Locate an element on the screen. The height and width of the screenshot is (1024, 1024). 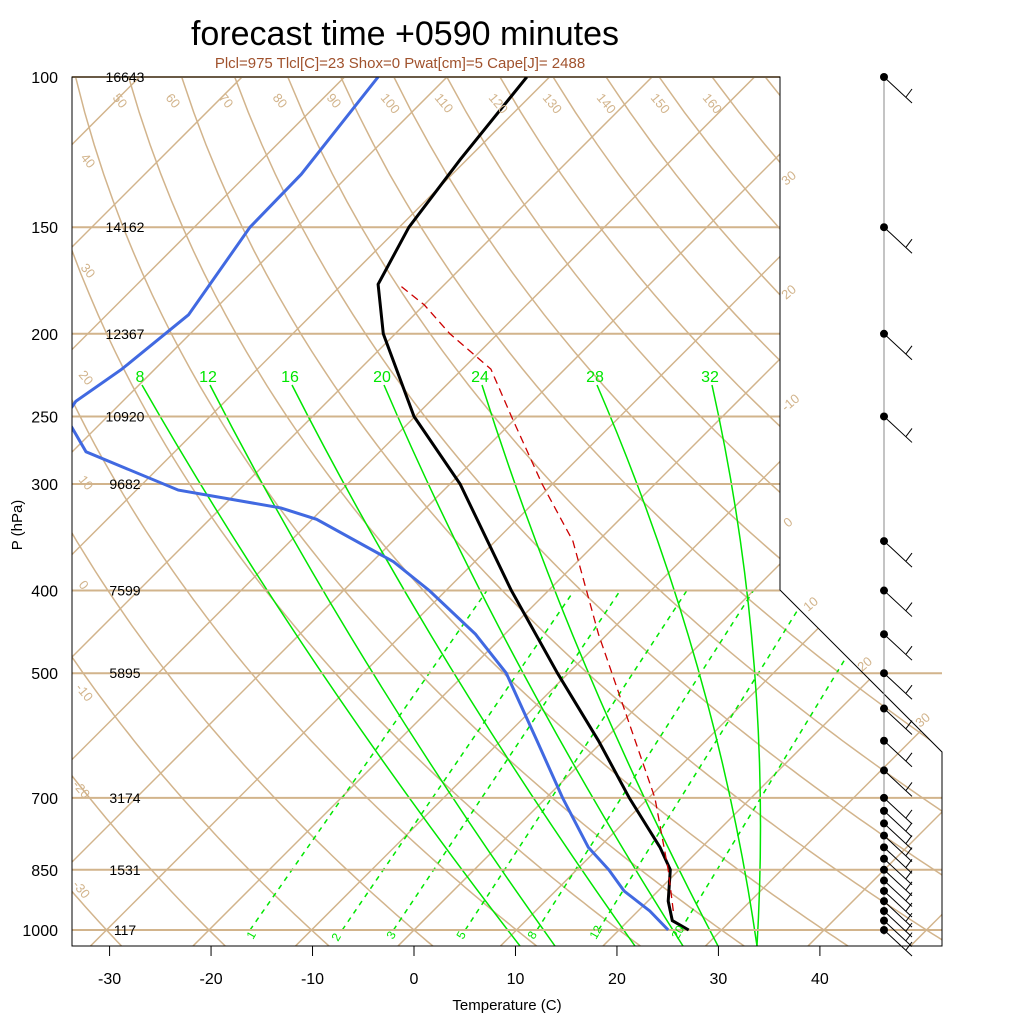
x-axis-label: Temperature (C) is located at coordinates (506, 1005).